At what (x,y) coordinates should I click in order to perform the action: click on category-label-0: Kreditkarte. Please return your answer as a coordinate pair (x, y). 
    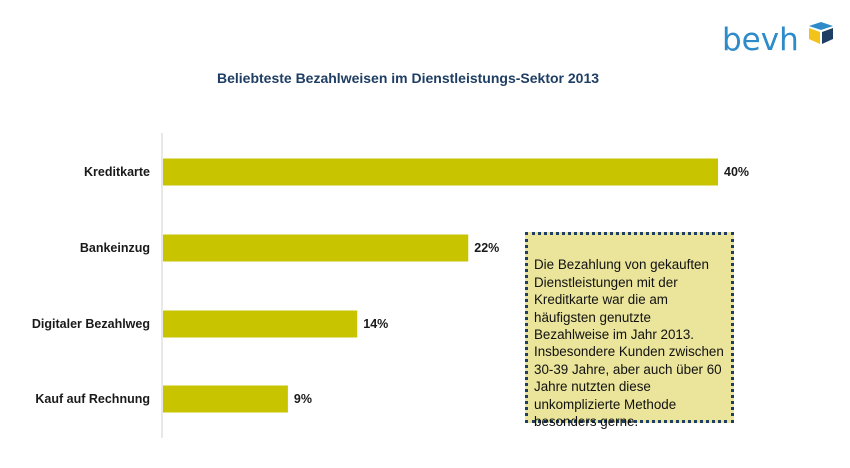
    Looking at the image, I should click on (117, 172).